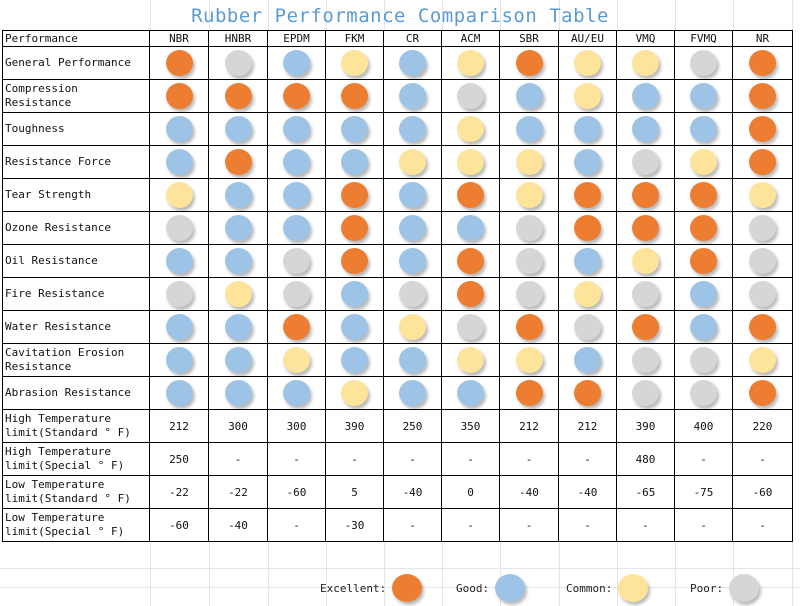 The height and width of the screenshot is (606, 800). I want to click on temperature-value: 350, so click(470, 426).